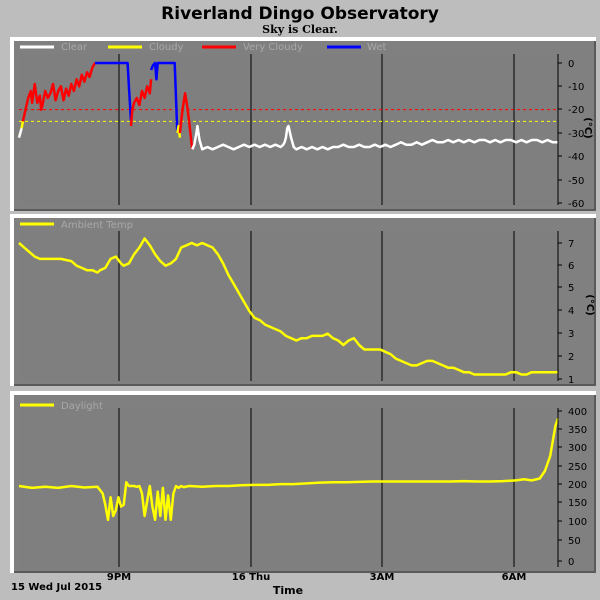 The image size is (600, 600). I want to click on ambient-y-tick-label: 6, so click(571, 266).